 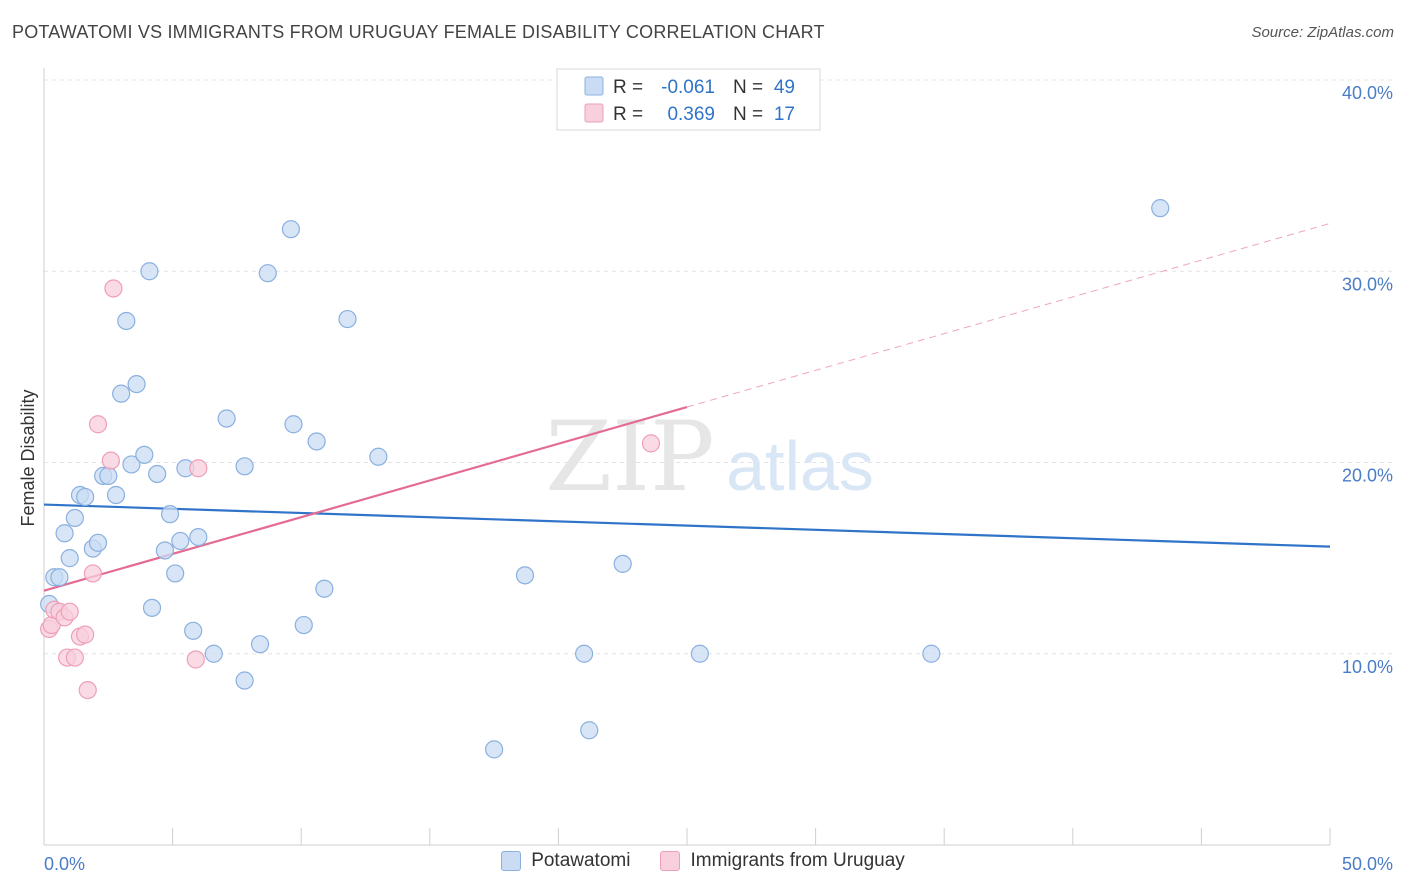 I want to click on legend-n-value-pink: 17, so click(x=784, y=114).